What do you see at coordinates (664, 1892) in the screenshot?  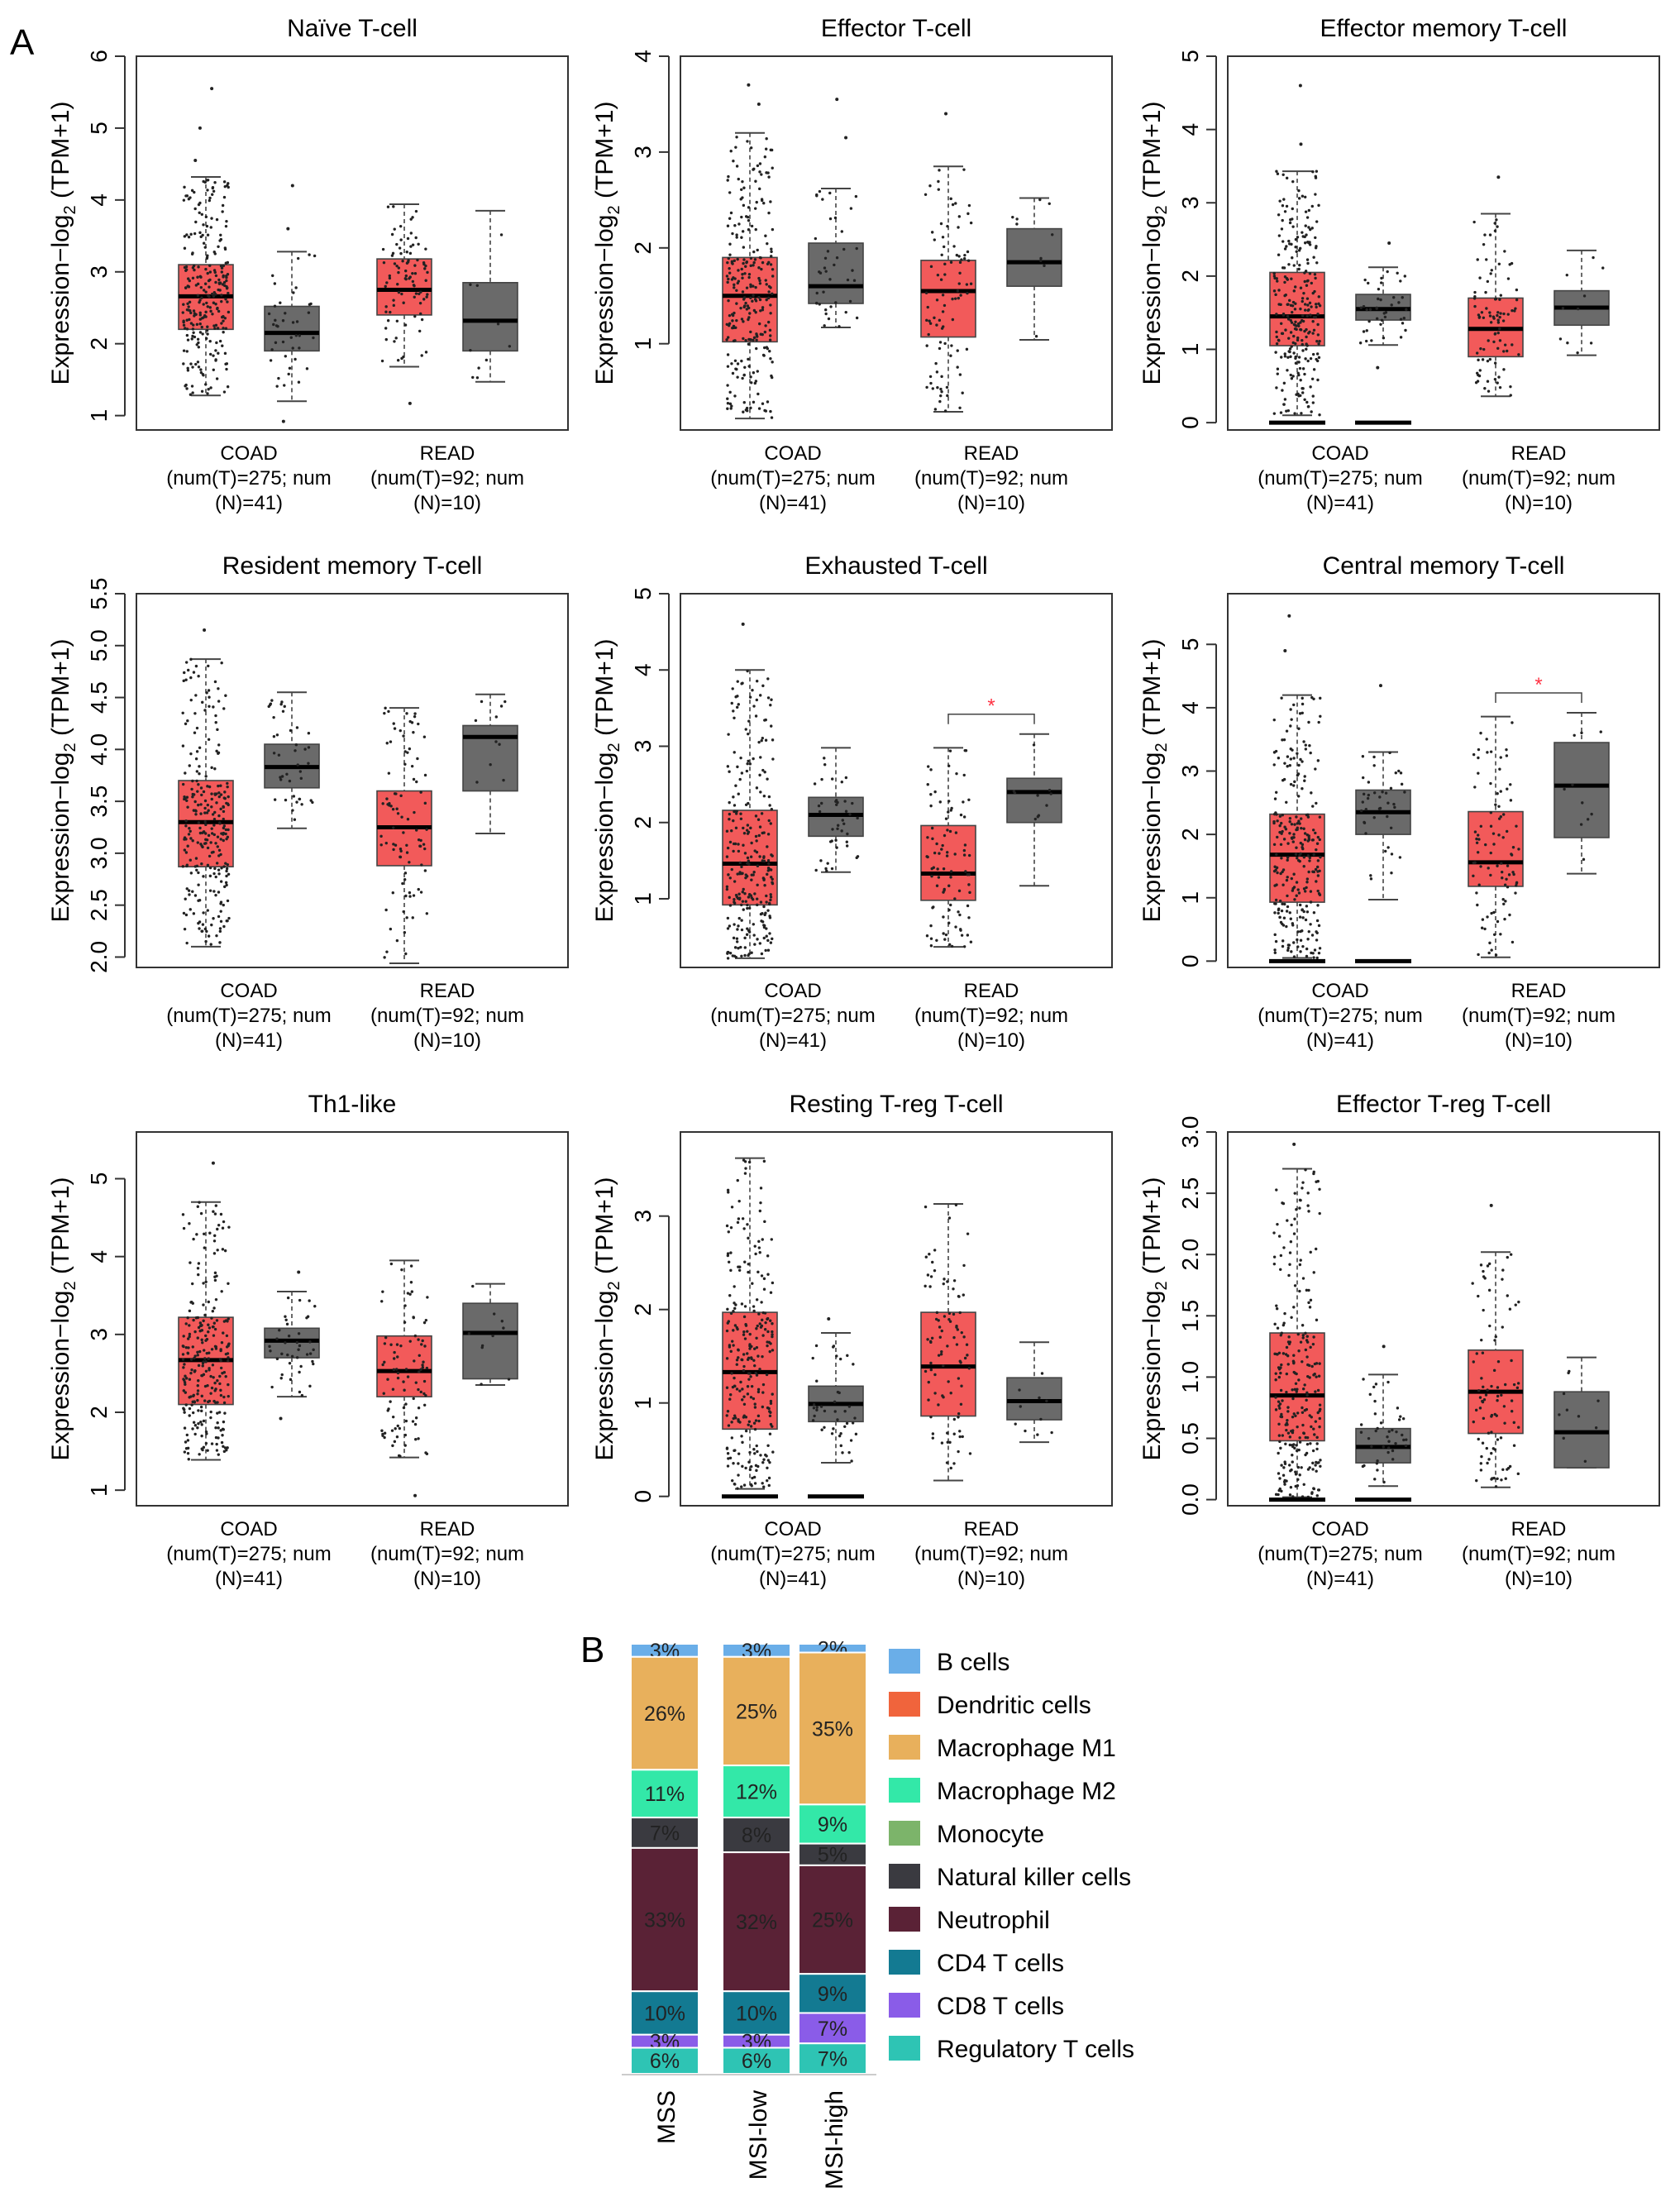 I see `stacked-bar: 3%26%11%7%33%10%3%6%MSS` at bounding box center [664, 1892].